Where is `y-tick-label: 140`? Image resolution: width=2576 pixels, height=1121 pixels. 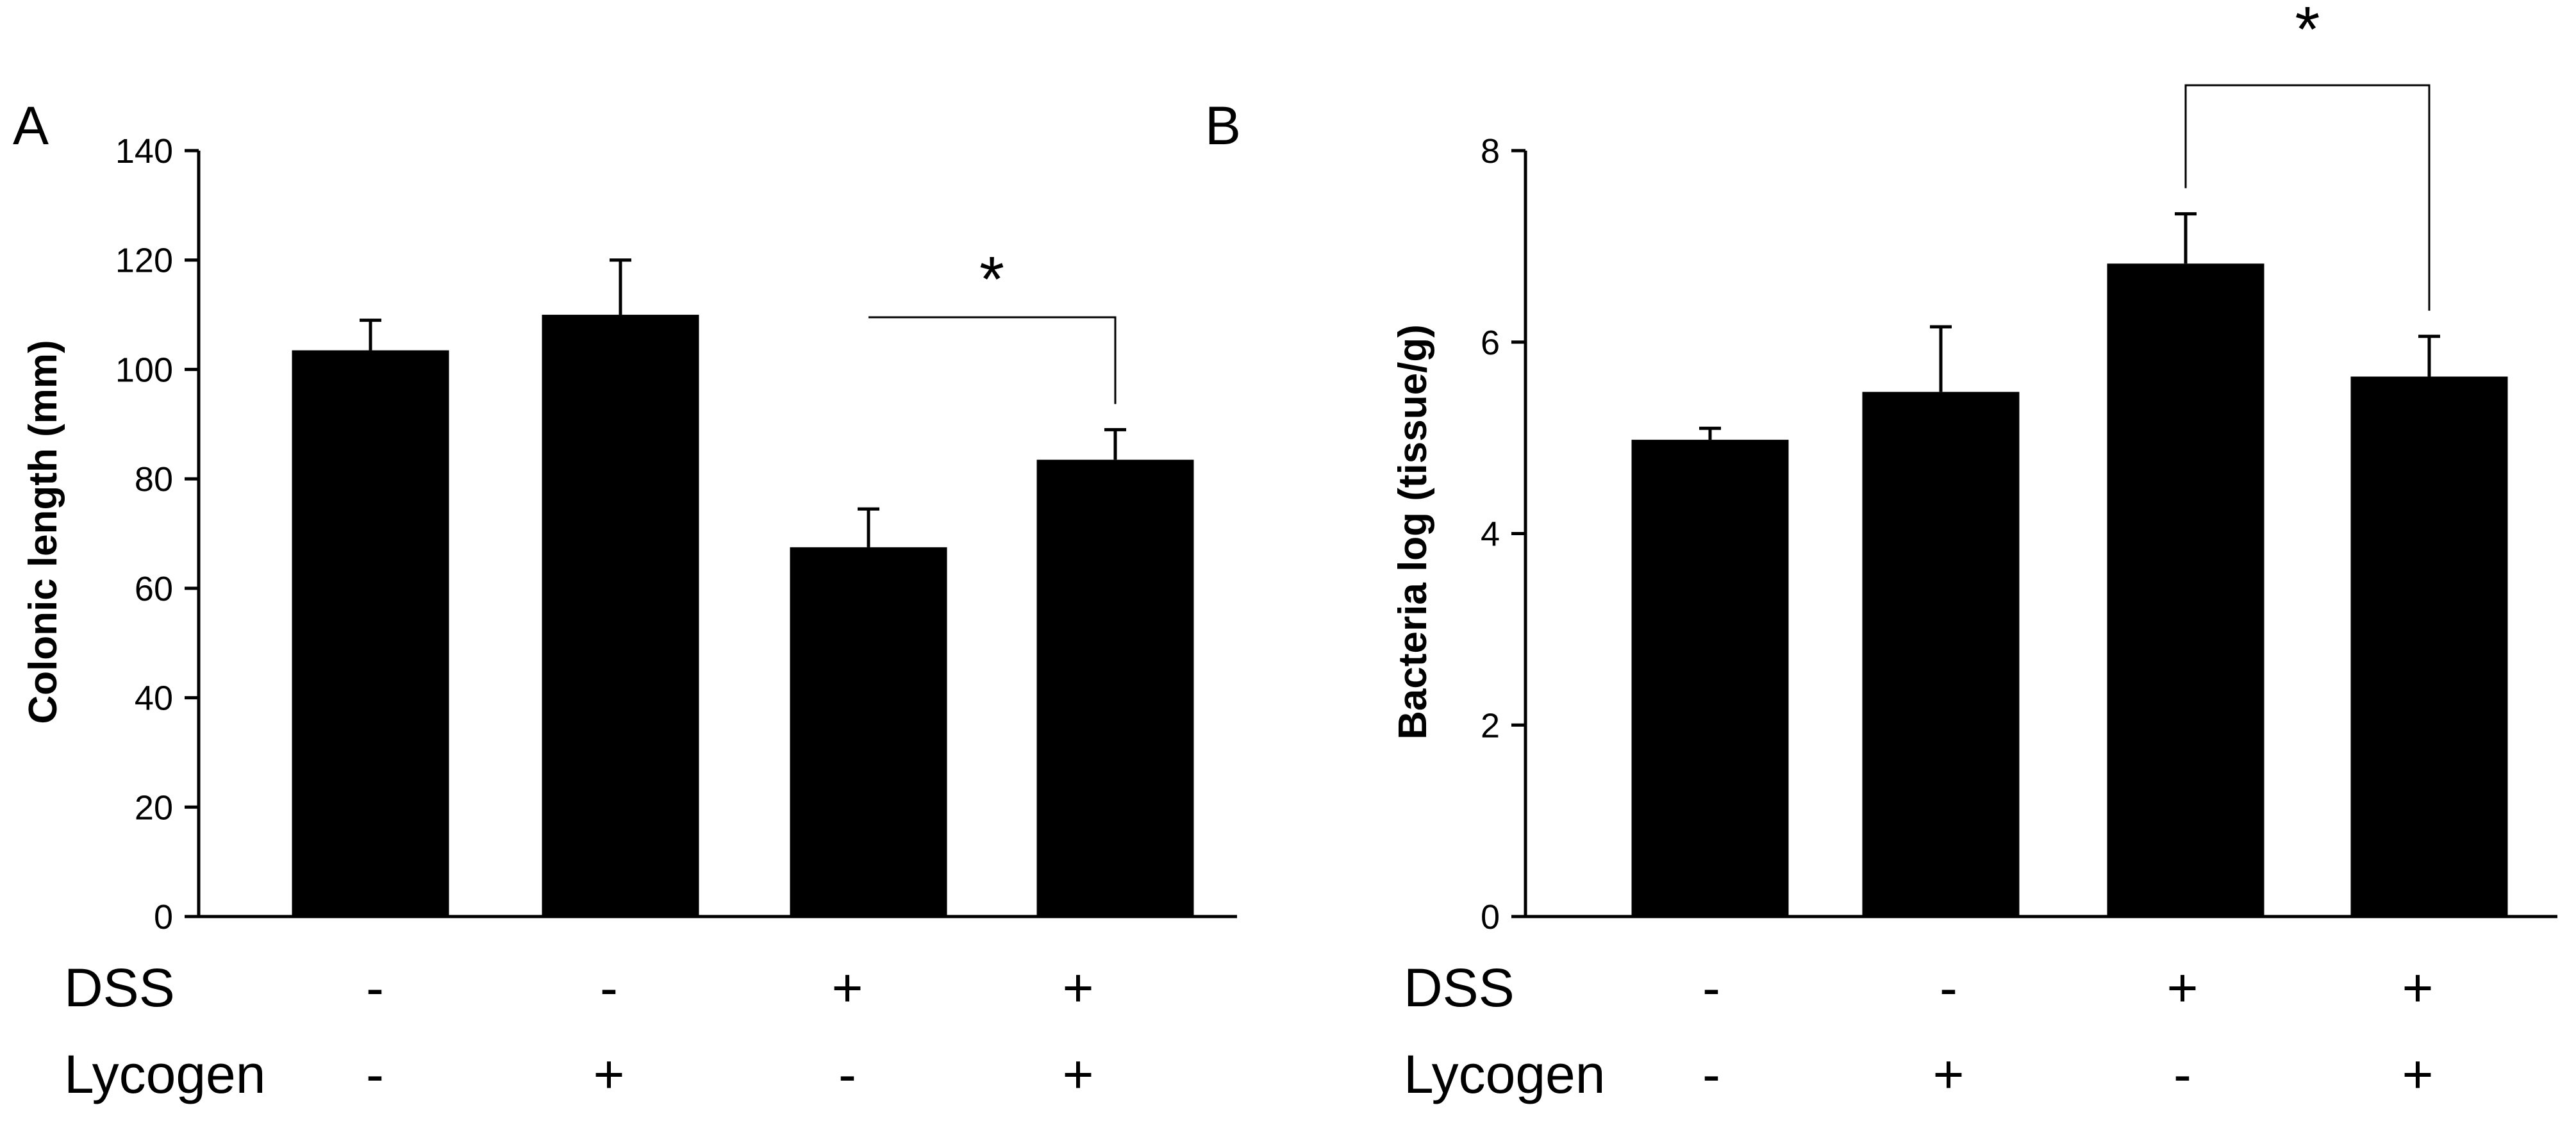
y-tick-label: 140 is located at coordinates (144, 151).